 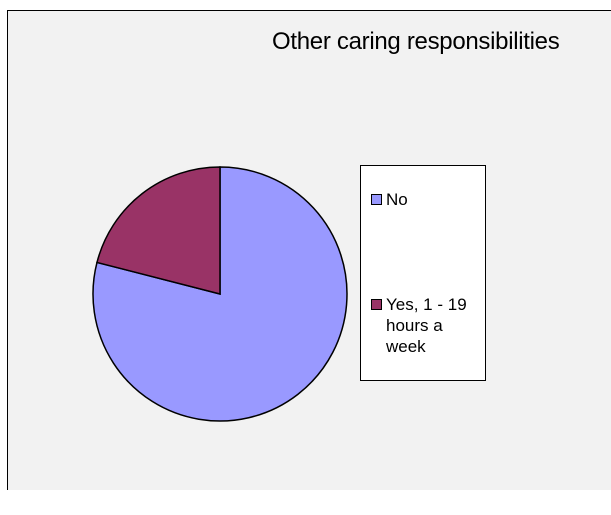 I want to click on legend-swatch-no, so click(x=376, y=199).